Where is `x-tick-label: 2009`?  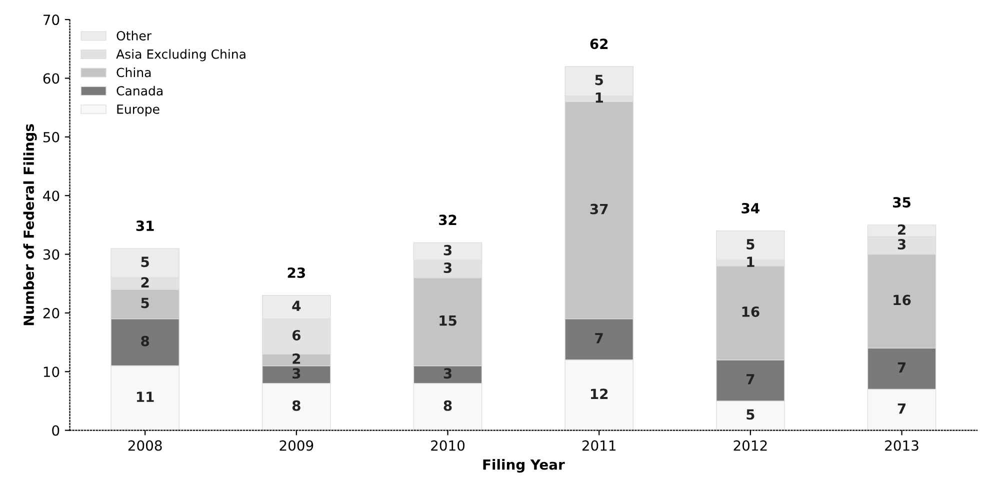
x-tick-label: 2009 is located at coordinates (297, 445).